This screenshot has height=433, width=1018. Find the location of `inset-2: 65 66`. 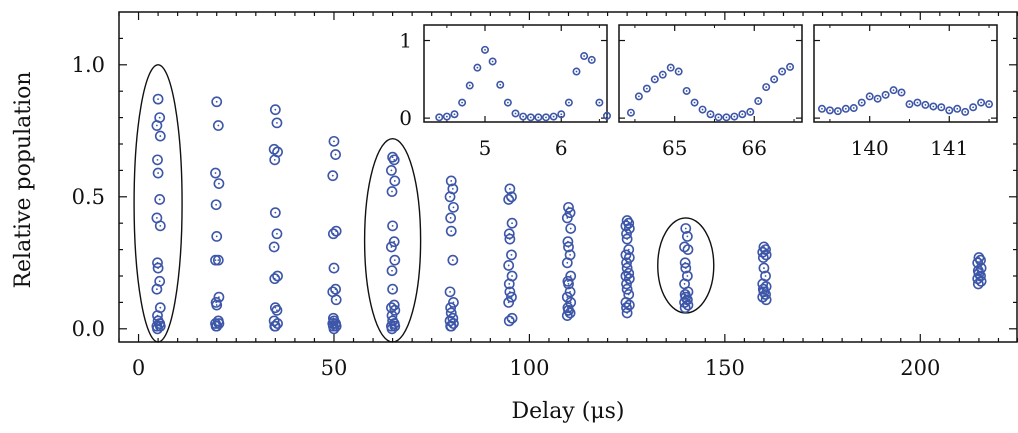

inset-2: 65 66 is located at coordinates (710, 92).